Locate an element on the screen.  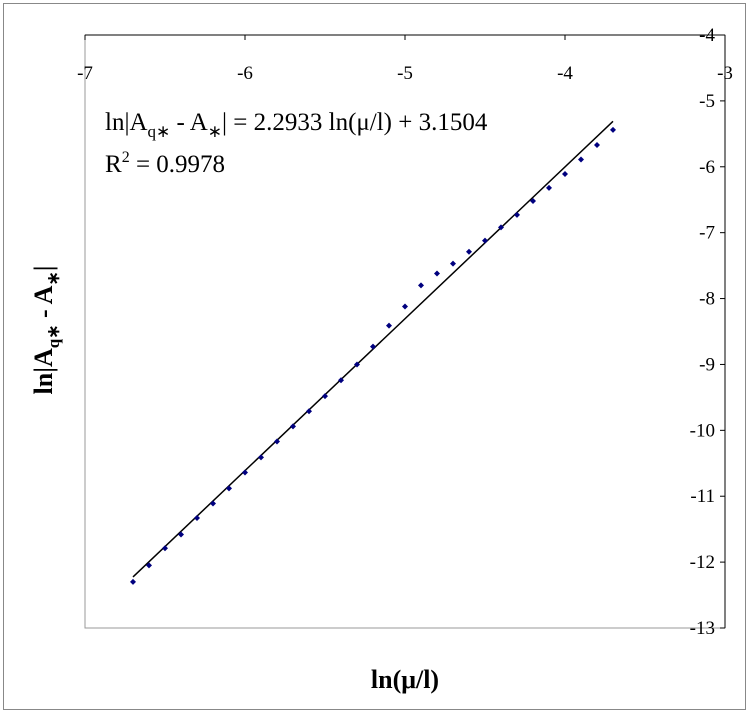
r2-sup: 2 is located at coordinates (126, 157).